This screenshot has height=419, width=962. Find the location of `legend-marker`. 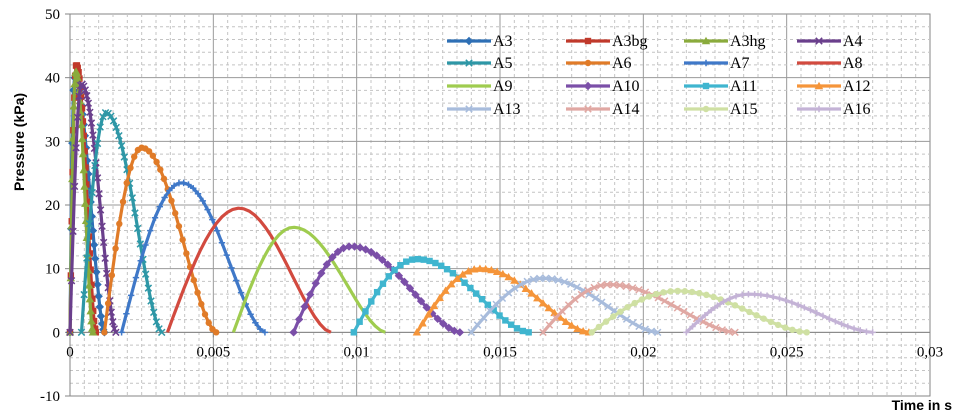

legend-marker is located at coordinates (469, 109).